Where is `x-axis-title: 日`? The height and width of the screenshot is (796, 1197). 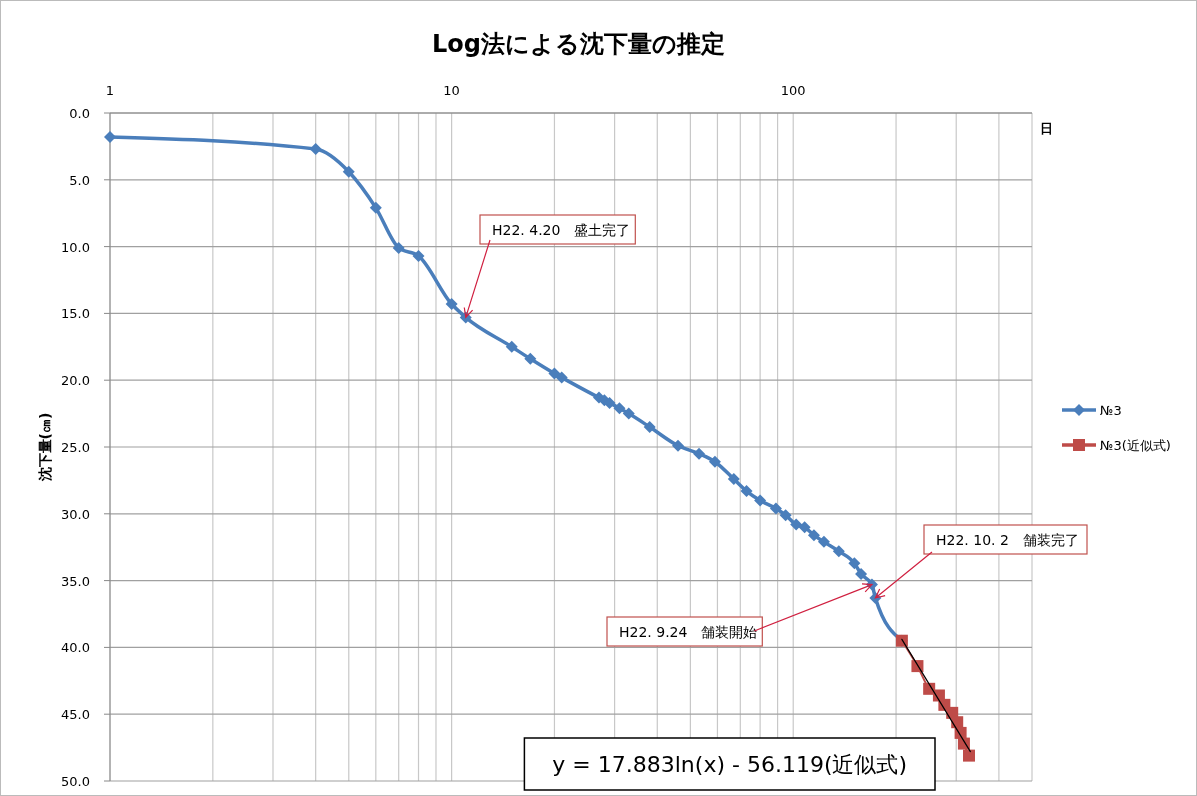 x-axis-title: 日 is located at coordinates (1046, 128).